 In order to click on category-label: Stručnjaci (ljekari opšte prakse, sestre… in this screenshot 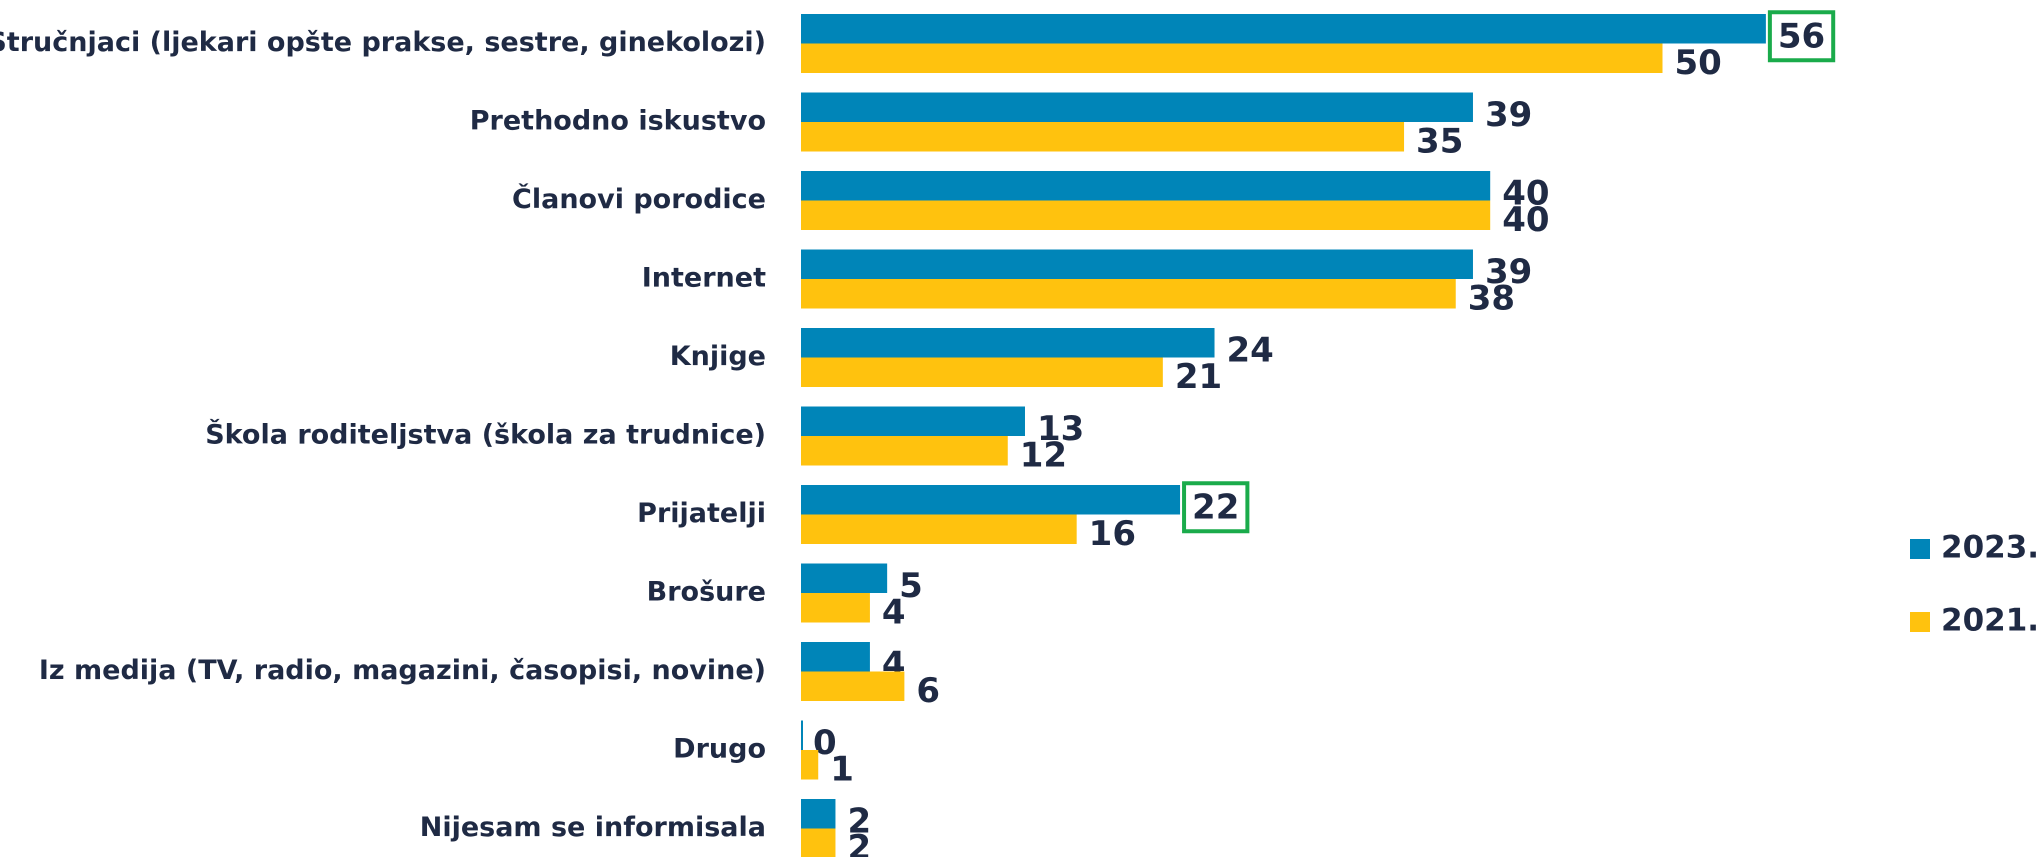, I will do `click(383, 42)`.